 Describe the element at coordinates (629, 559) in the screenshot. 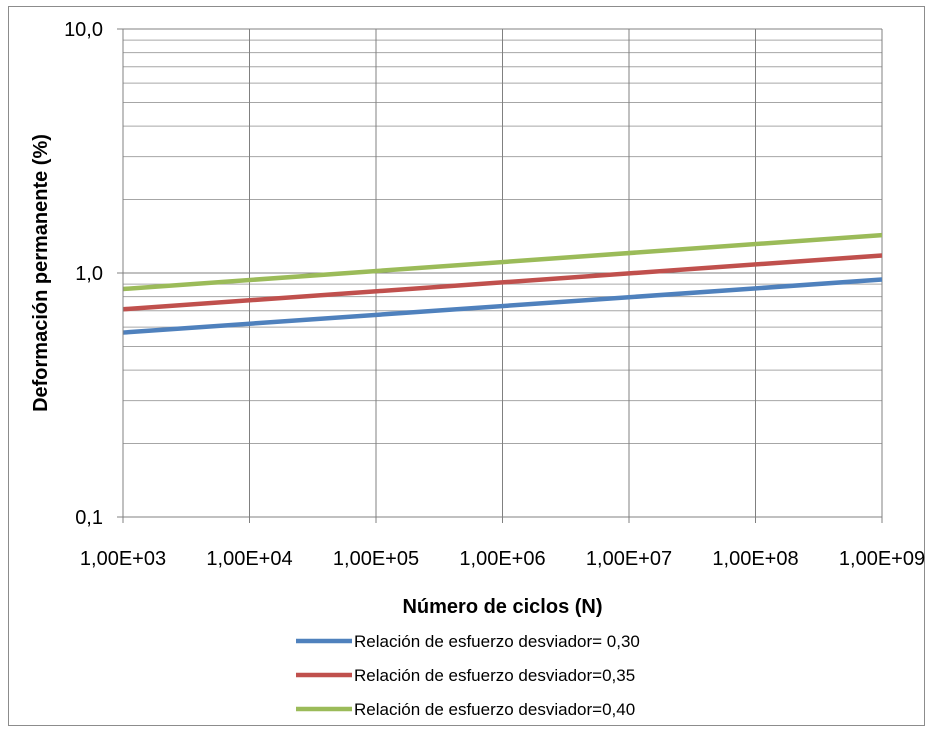

I see `x-tick-label: 1,00E+07` at that location.